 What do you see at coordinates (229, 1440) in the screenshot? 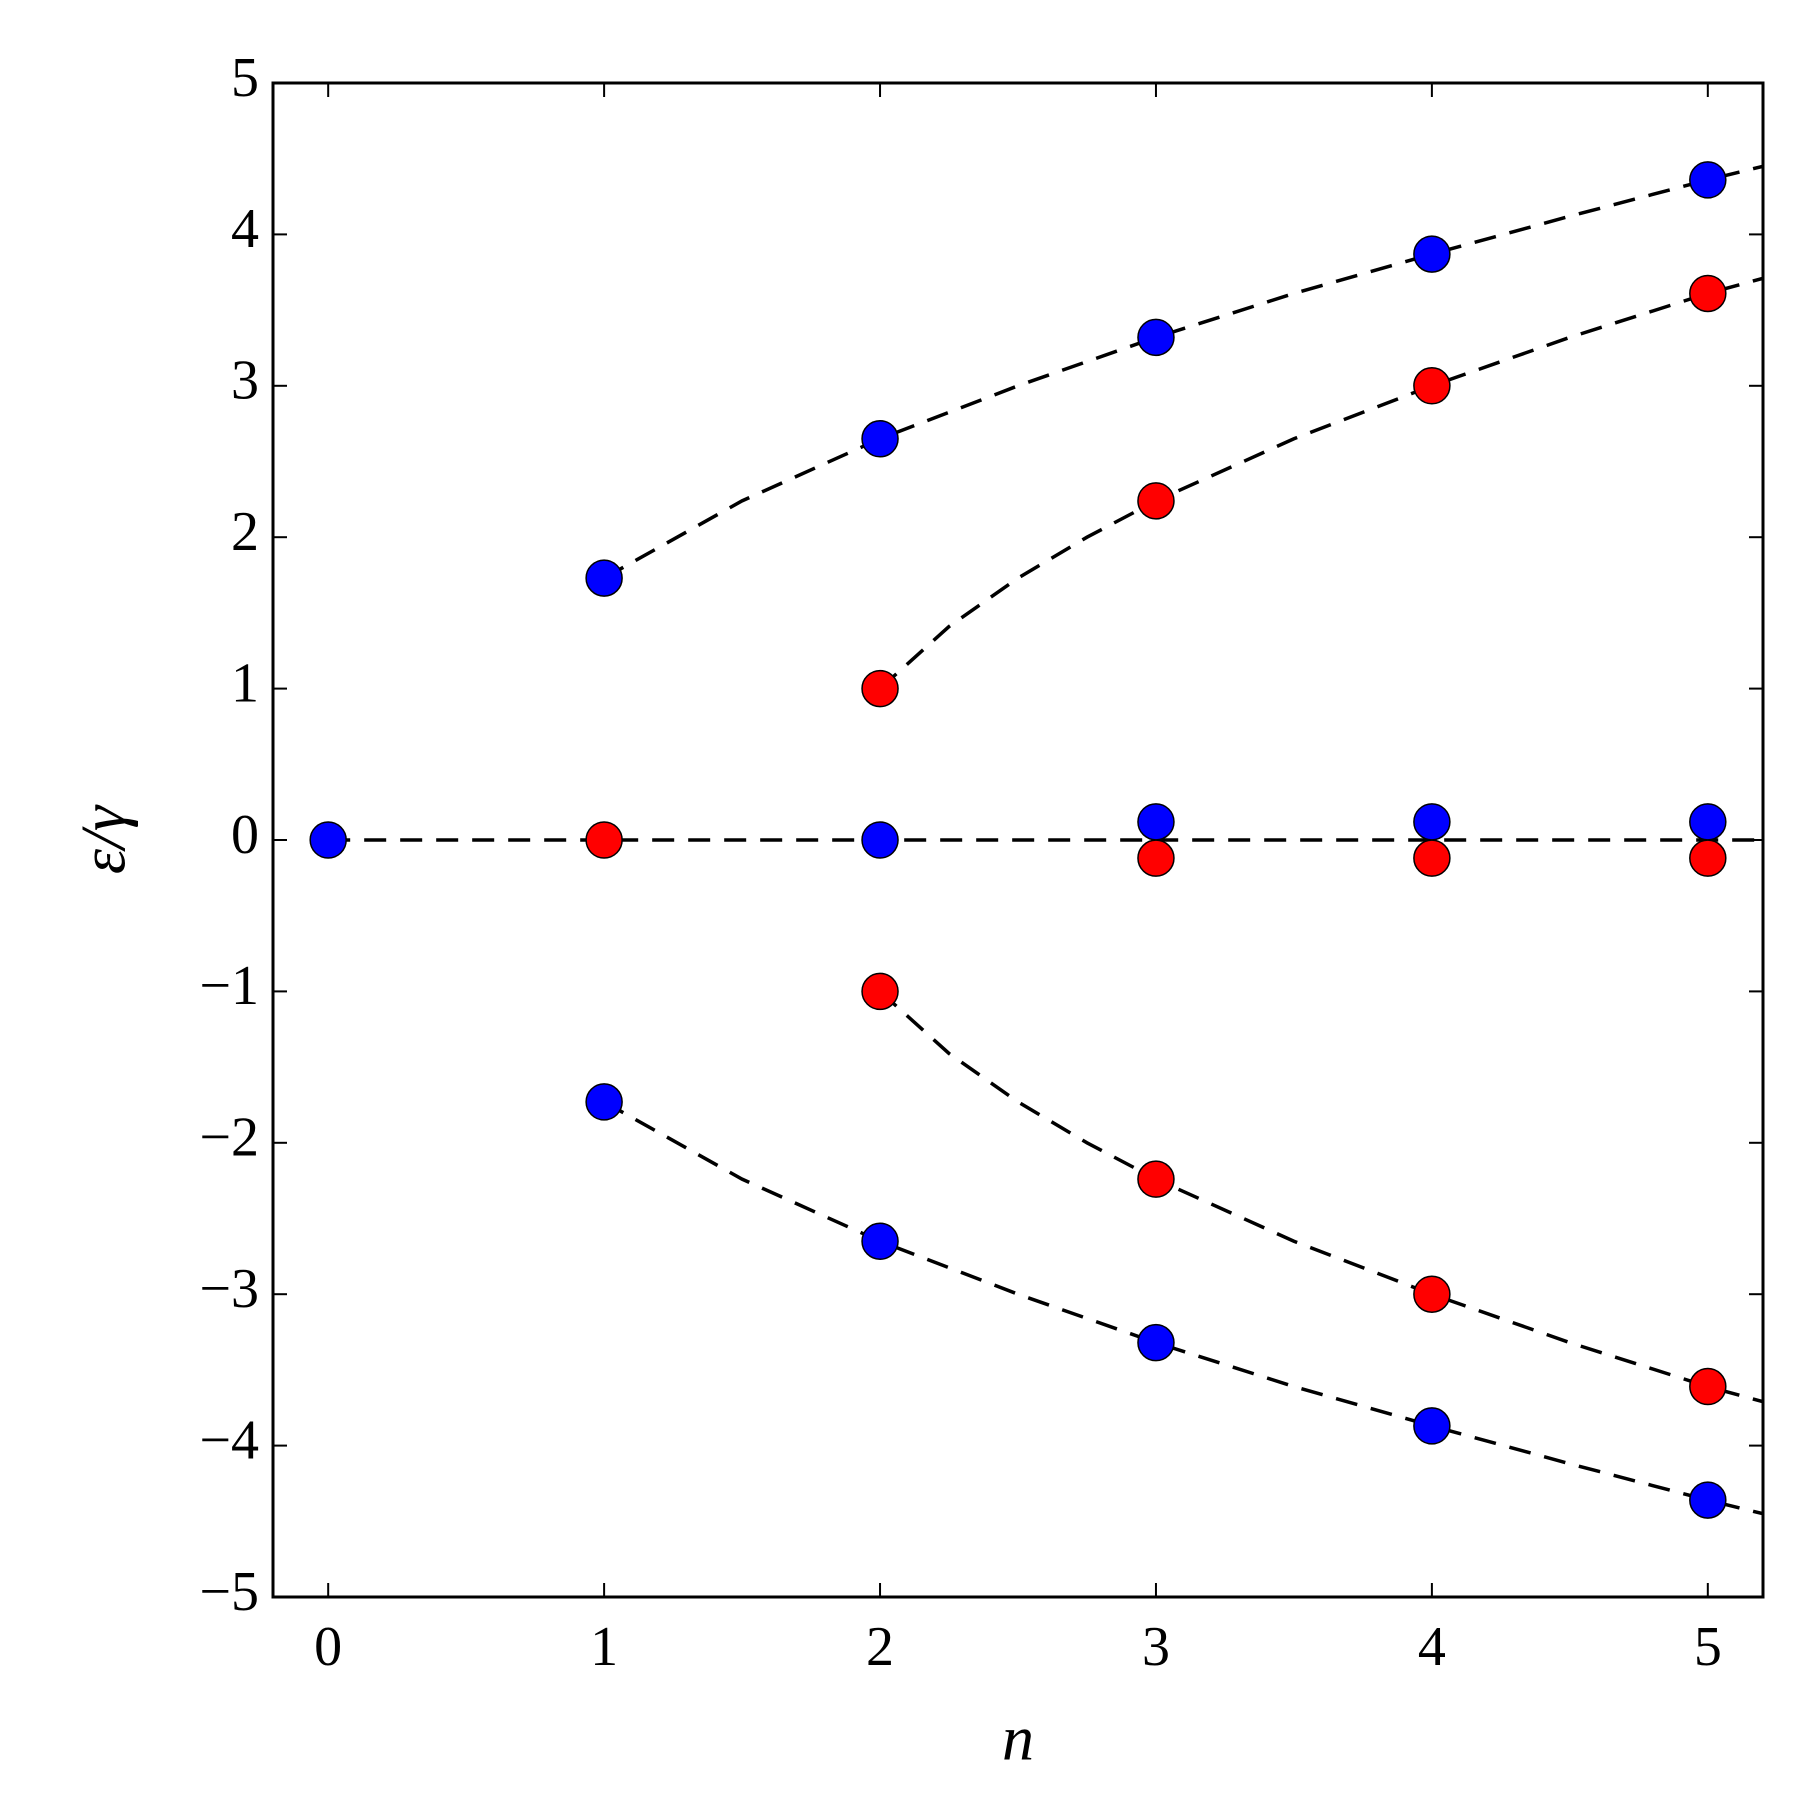
I see `y-tick-label: −4` at bounding box center [229, 1440].